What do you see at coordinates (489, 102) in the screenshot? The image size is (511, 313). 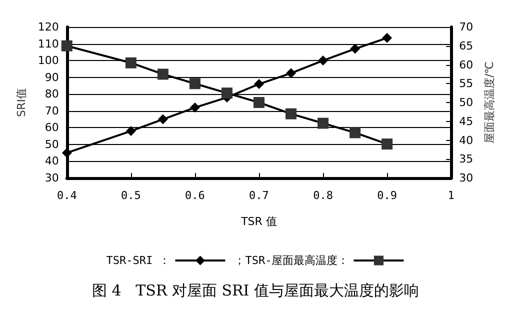 I see `y2-axis-title: 屋面最高温度/℃` at bounding box center [489, 102].